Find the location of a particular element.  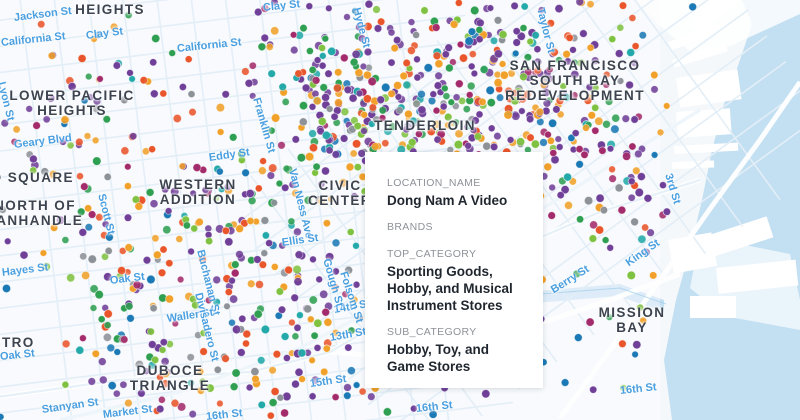

street-label: Ellis St is located at coordinates (300, 240).